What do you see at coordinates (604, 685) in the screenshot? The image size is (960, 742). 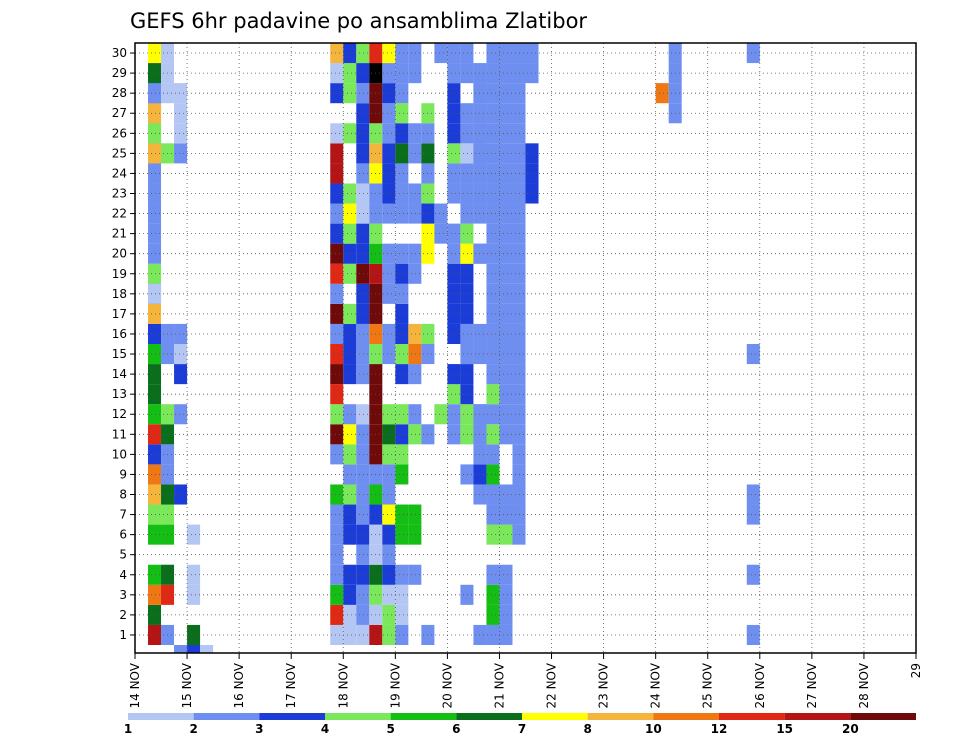 I see `x-tick-label: 23 NOV` at bounding box center [604, 685].